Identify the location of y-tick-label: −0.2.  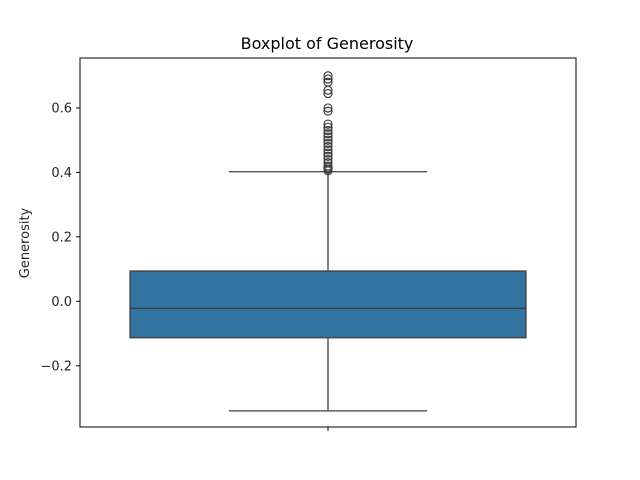
(56, 366).